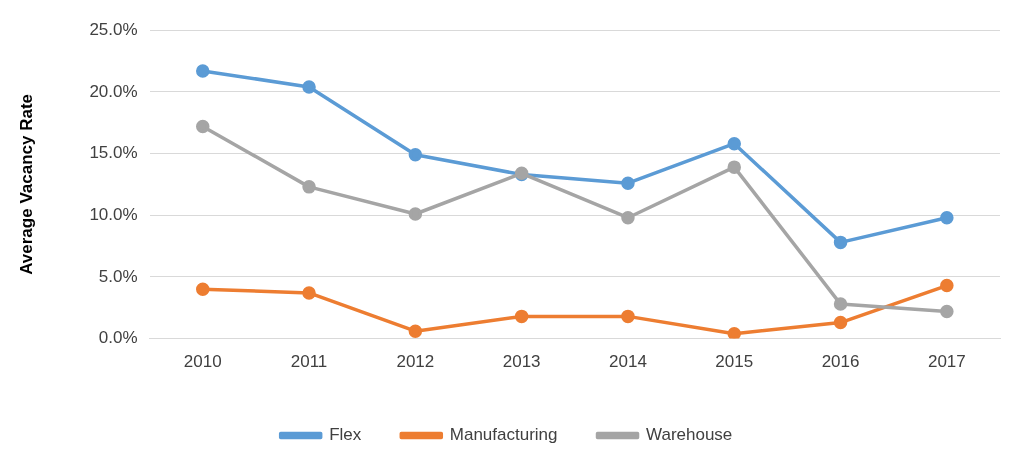  I want to click on y-tick-label: 10.0%, so click(113, 214).